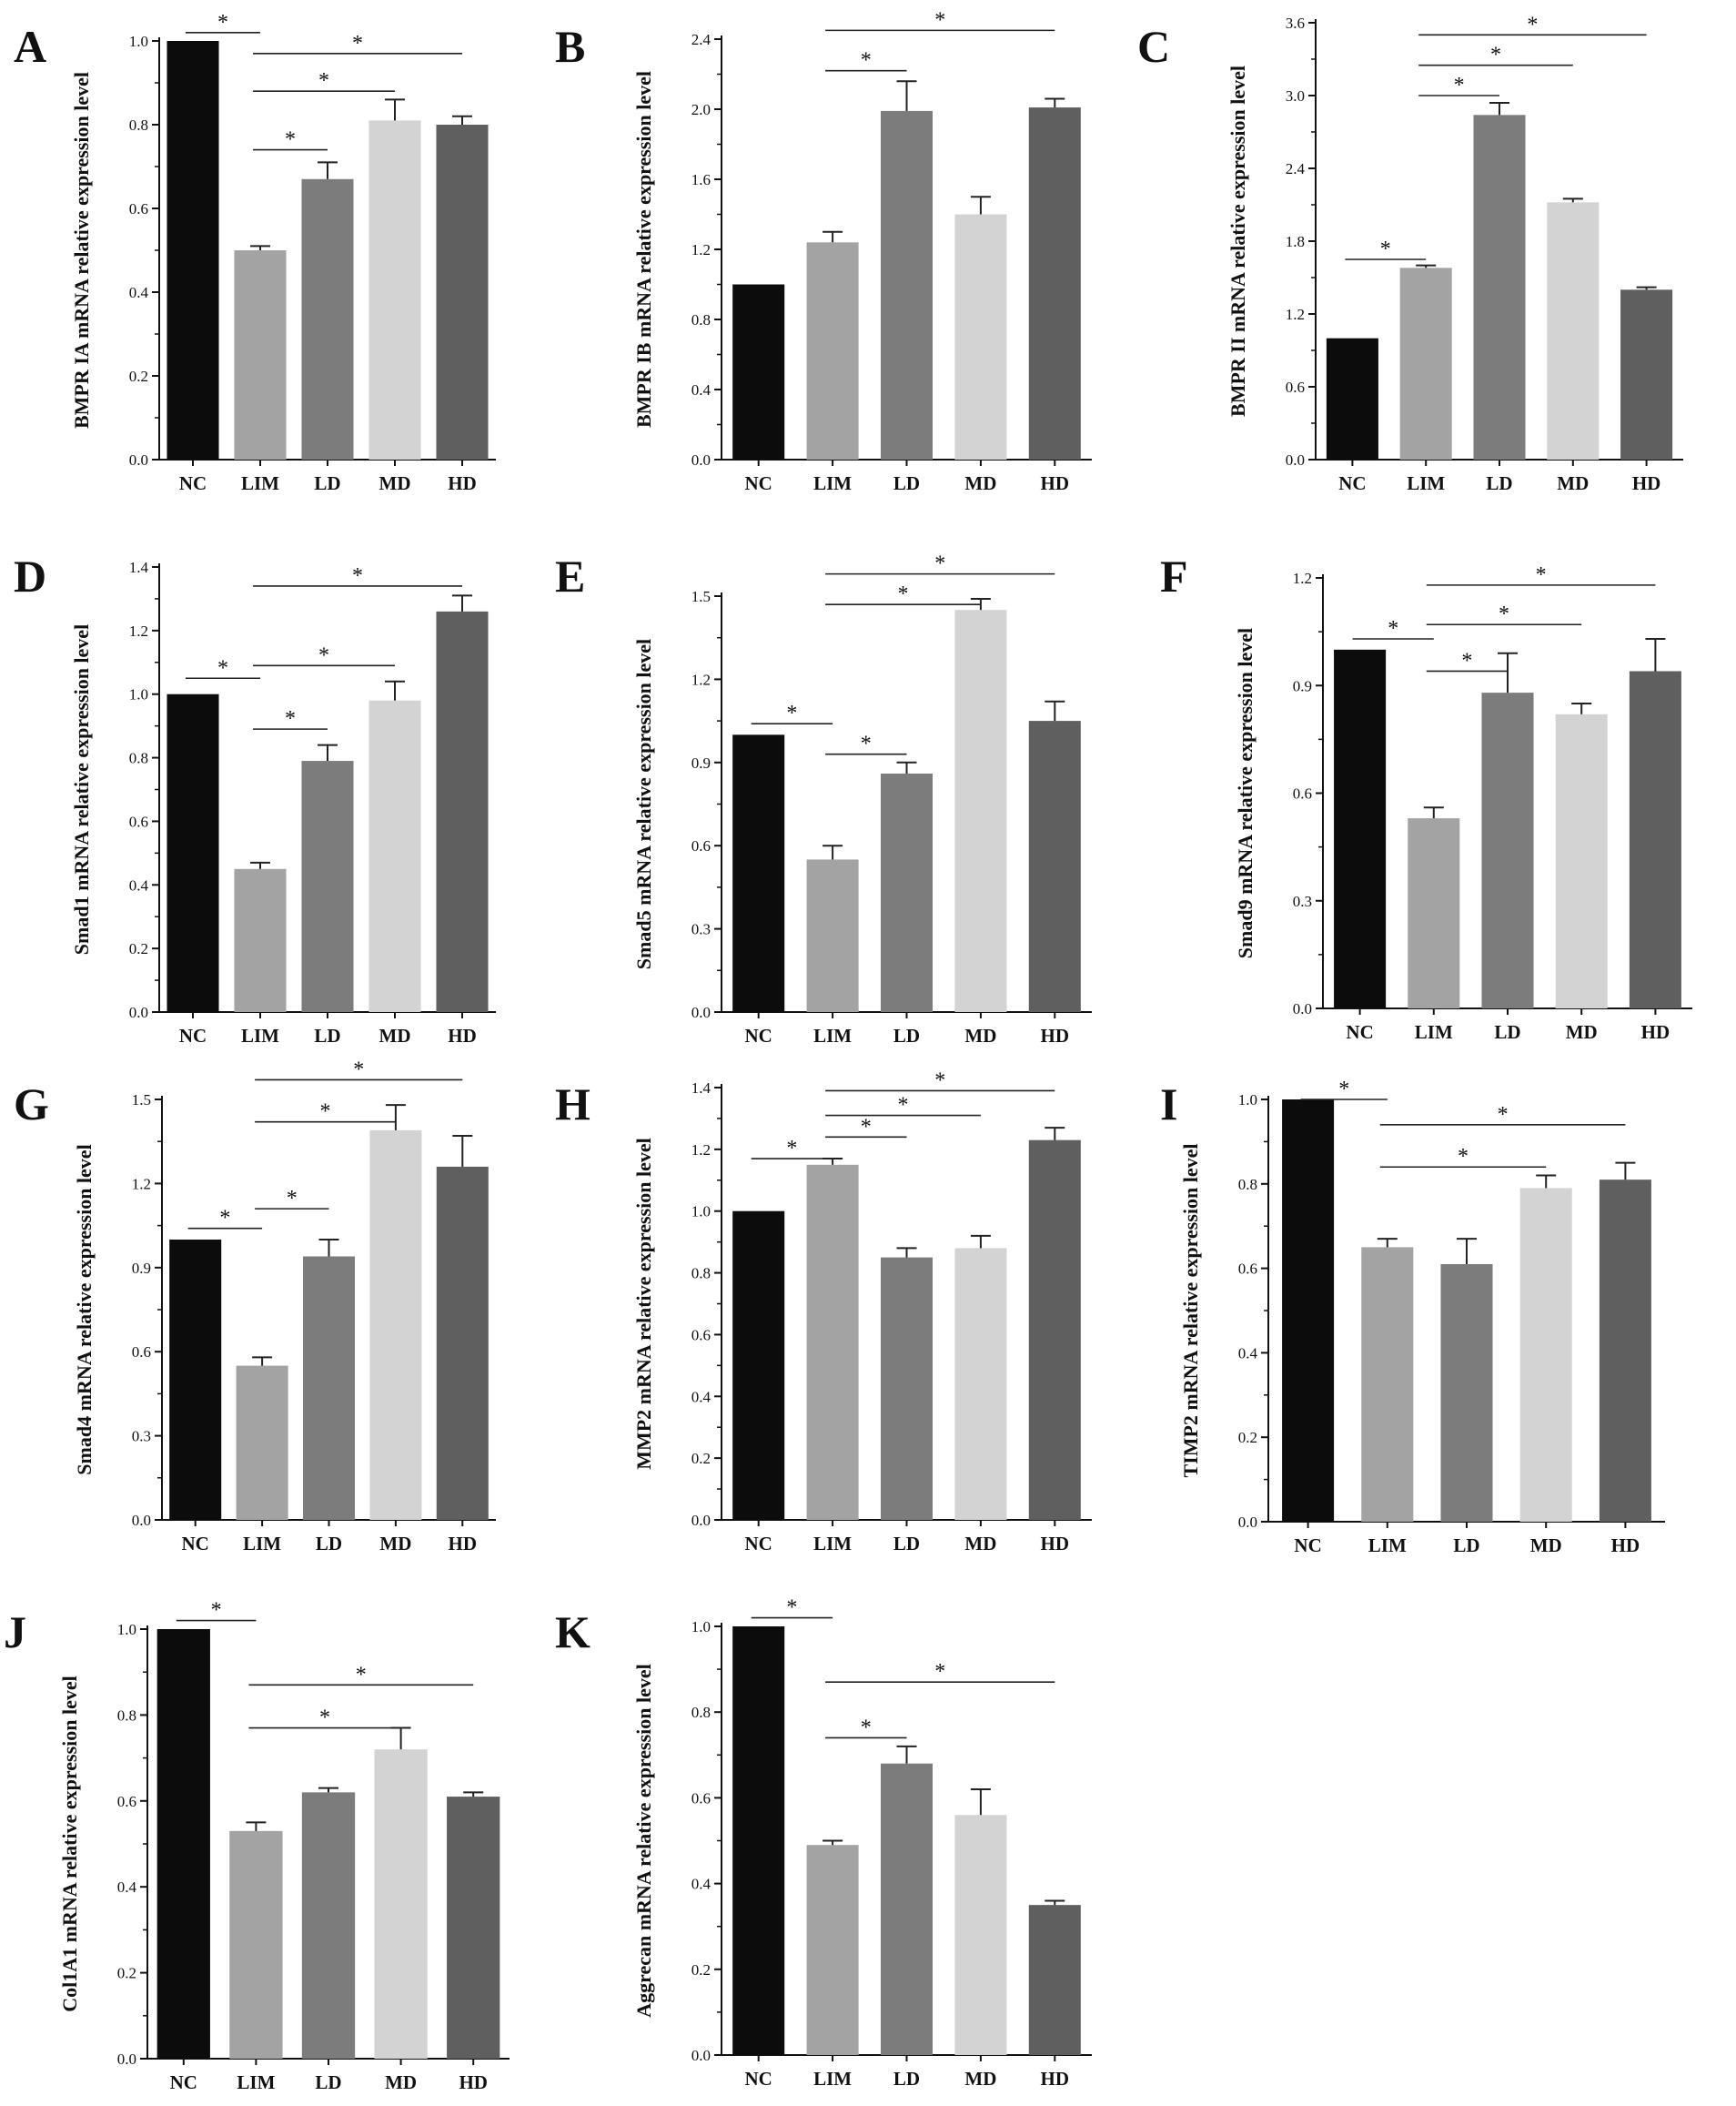 Image resolution: width=1736 pixels, height=2106 pixels. What do you see at coordinates (701, 763) in the screenshot?
I see `y-tick-label: 0.9` at bounding box center [701, 763].